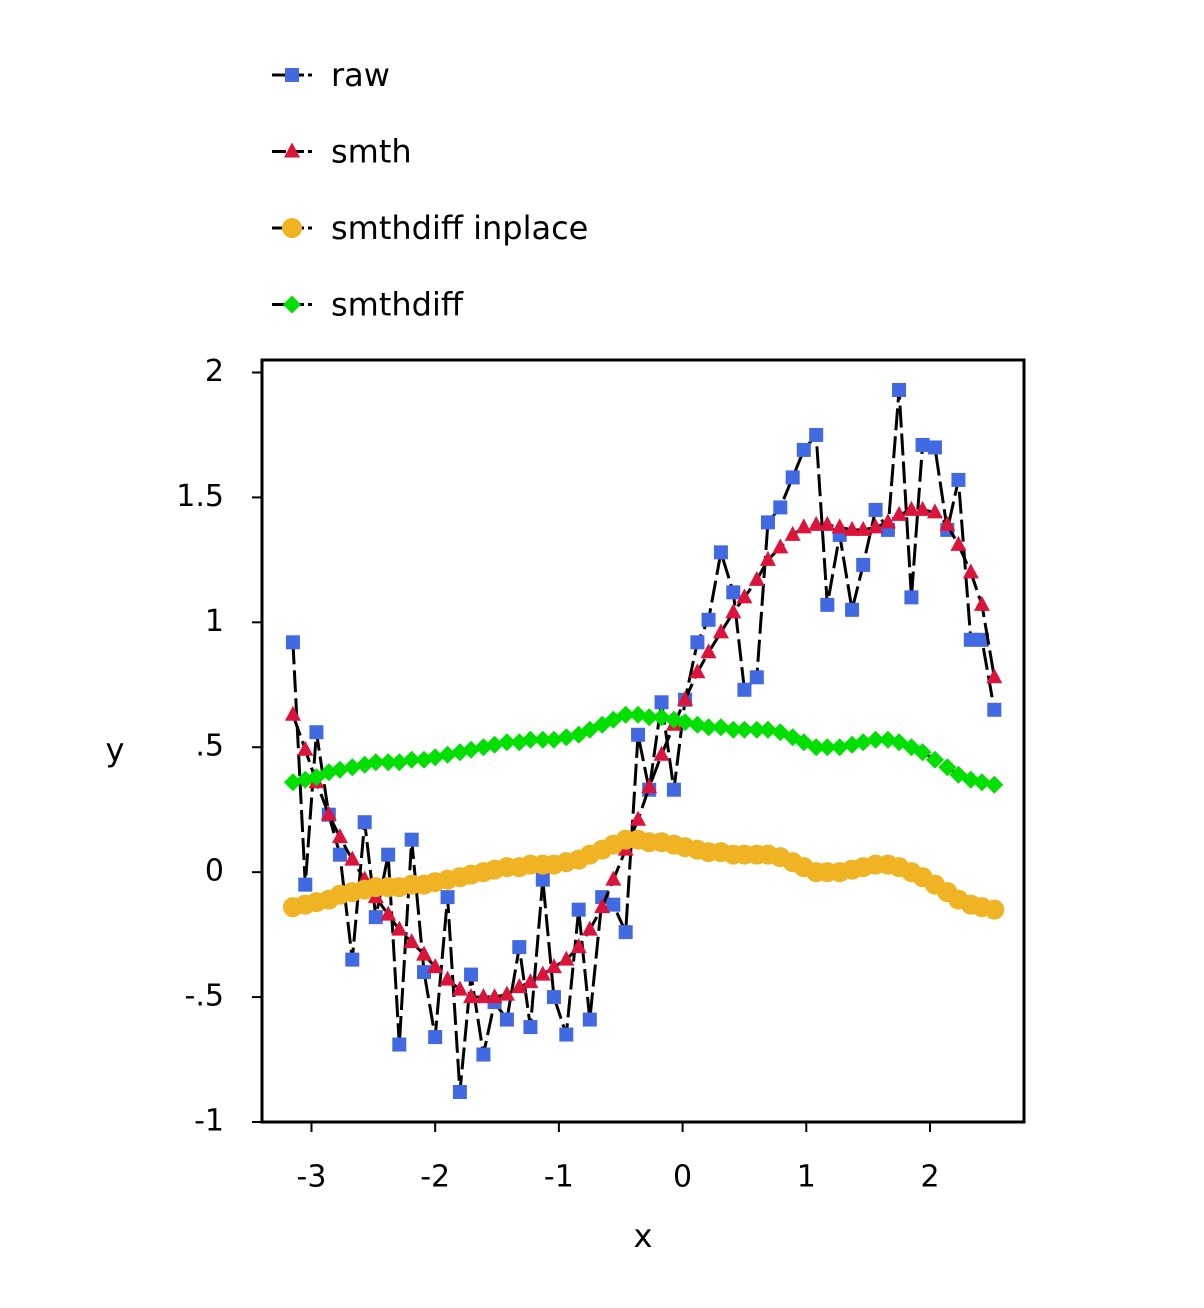 Image resolution: width=1204 pixels, height=1308 pixels. I want to click on y-tick-label: .5, so click(209, 746).